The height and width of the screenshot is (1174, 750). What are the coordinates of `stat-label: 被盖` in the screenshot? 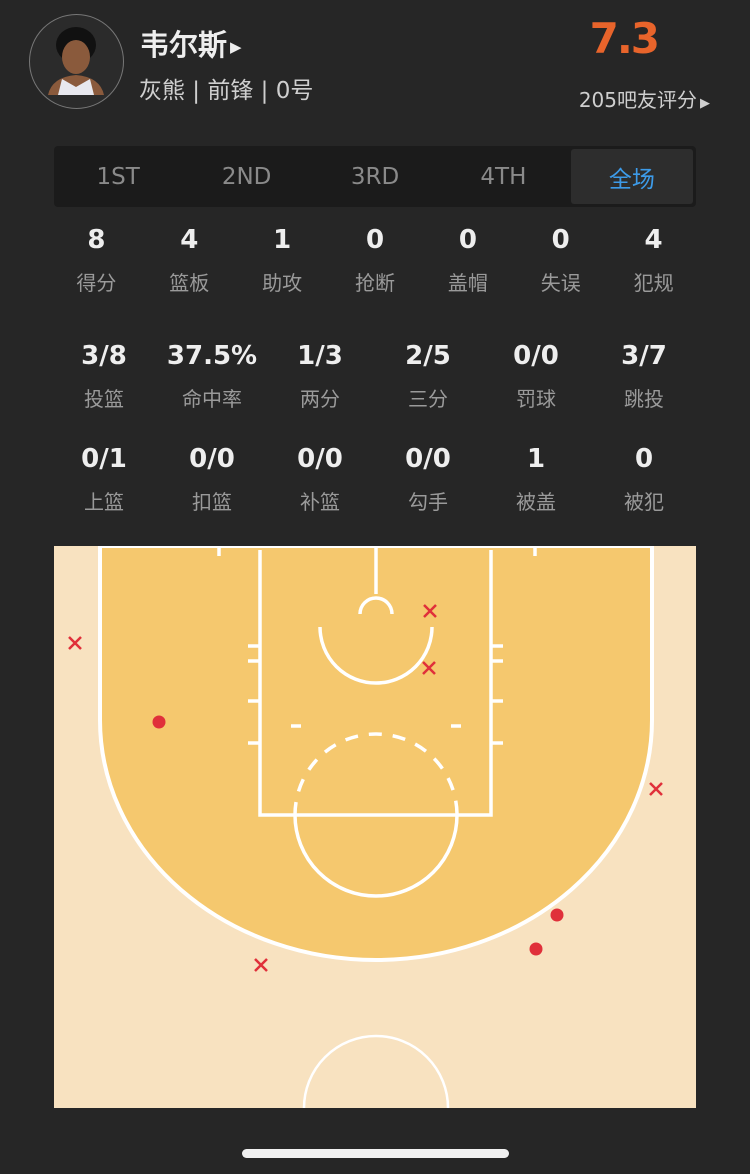 It's located at (536, 502).